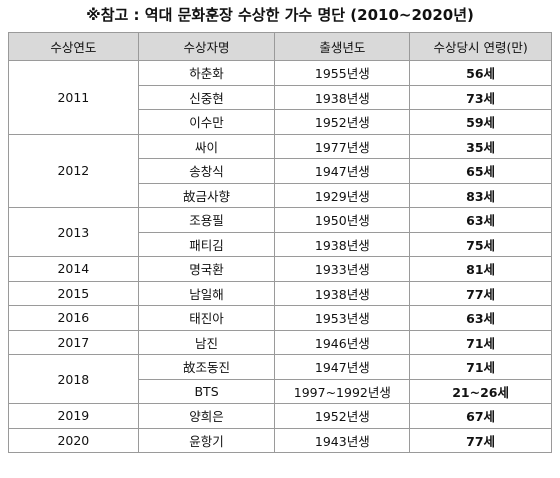 The image size is (560, 478). Describe the element at coordinates (480, 146) in the screenshot. I see `age-cell: 35세` at that location.